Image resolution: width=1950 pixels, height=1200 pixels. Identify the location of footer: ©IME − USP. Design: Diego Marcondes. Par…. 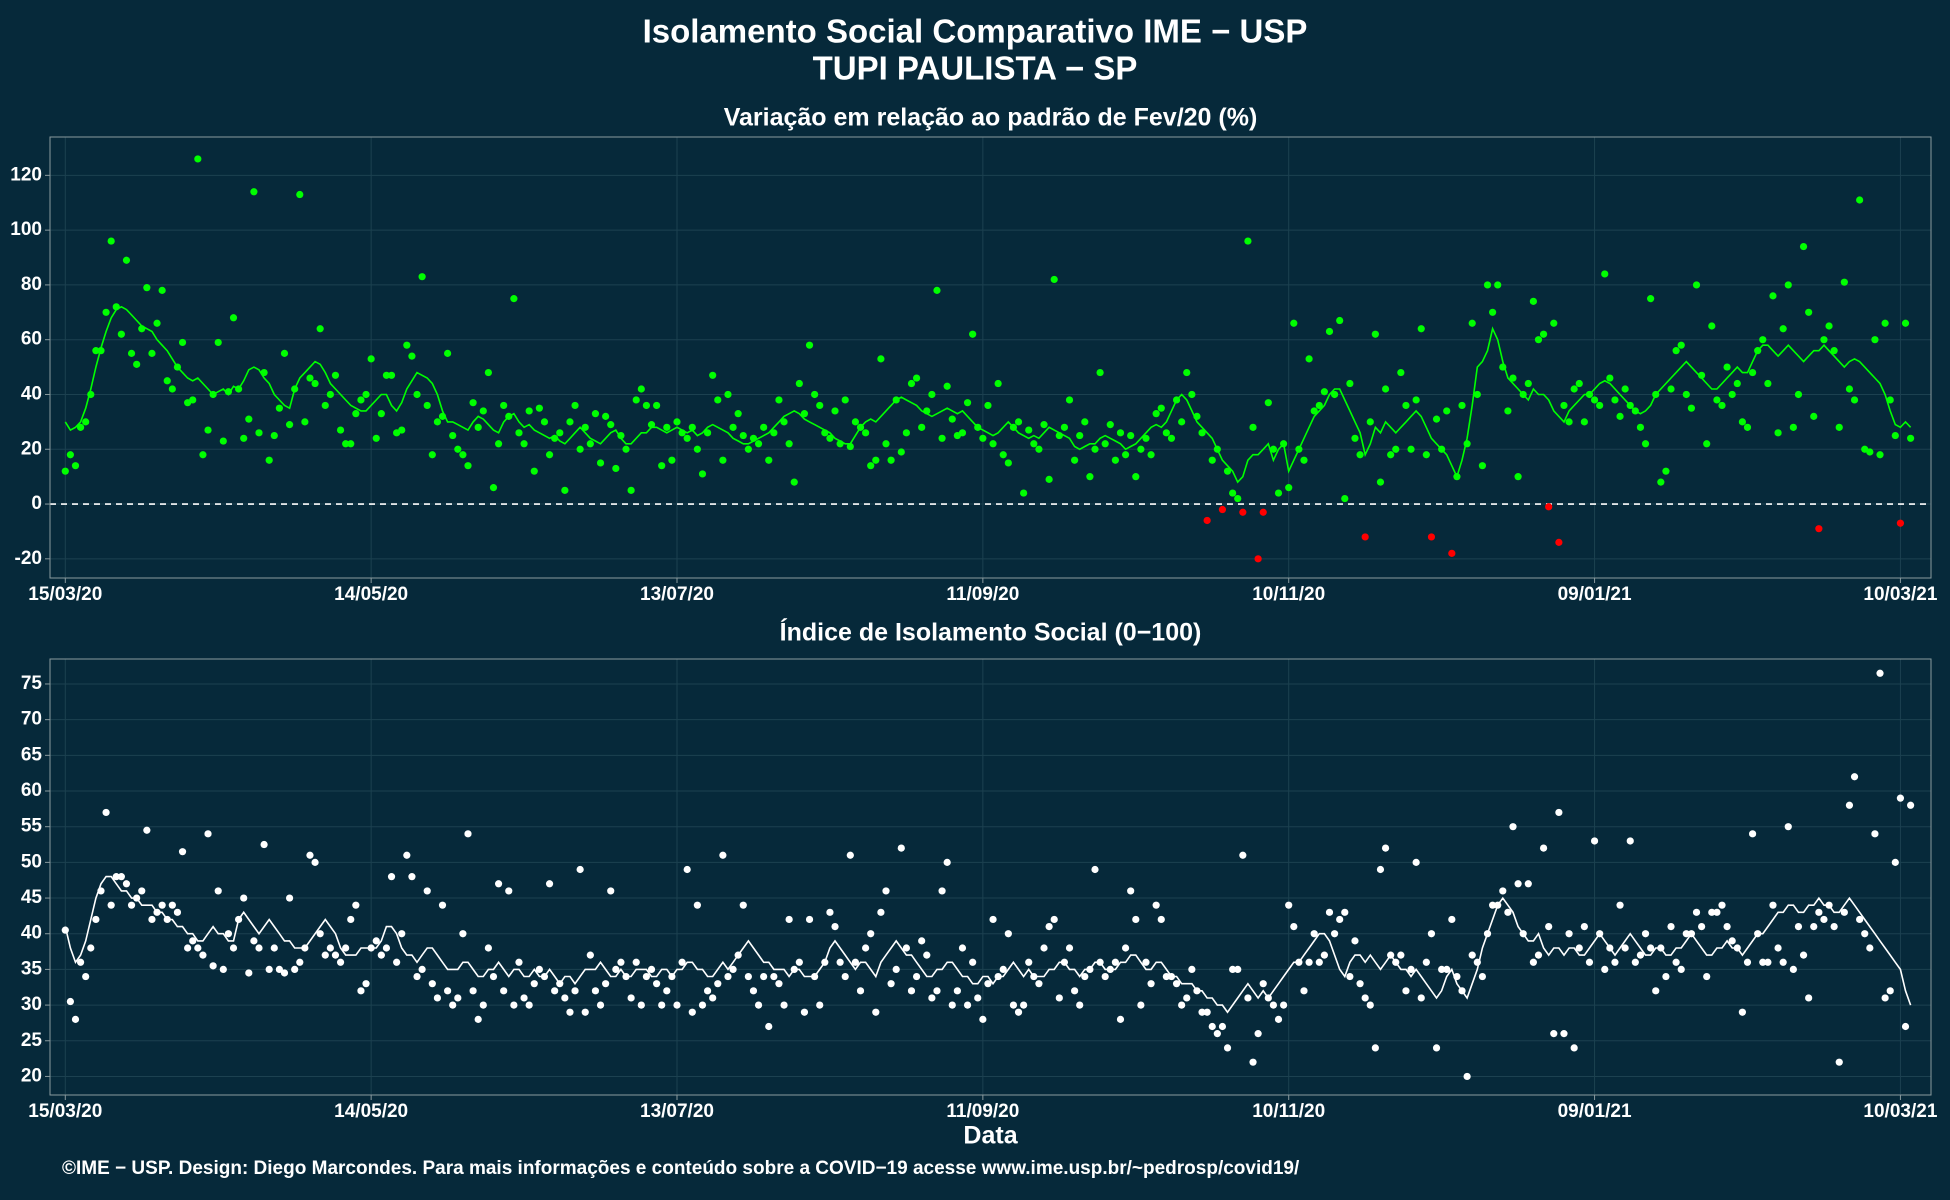
(681, 1168).